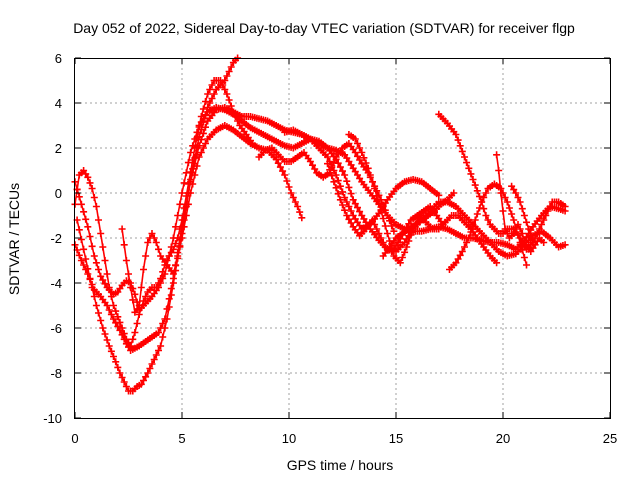 This screenshot has height=480, width=640. Describe the element at coordinates (58, 103) in the screenshot. I see `y-tick-label: 4` at that location.